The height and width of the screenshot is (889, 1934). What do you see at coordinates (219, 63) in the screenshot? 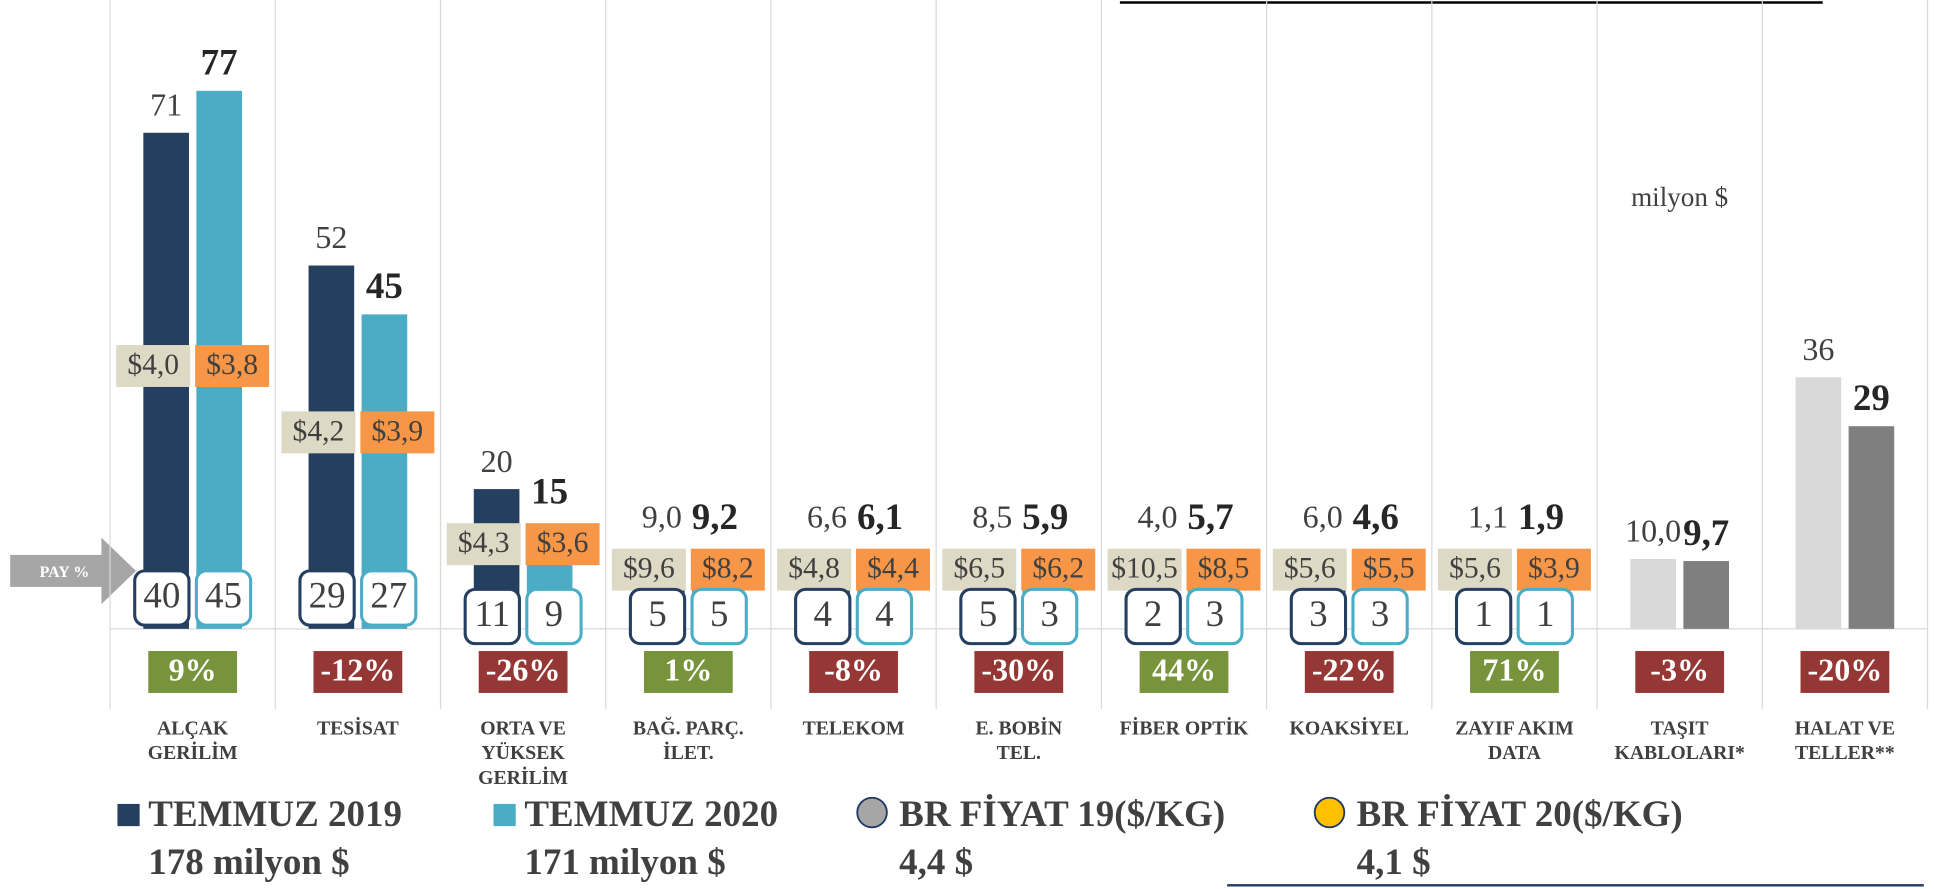
I see `value-label: 77` at bounding box center [219, 63].